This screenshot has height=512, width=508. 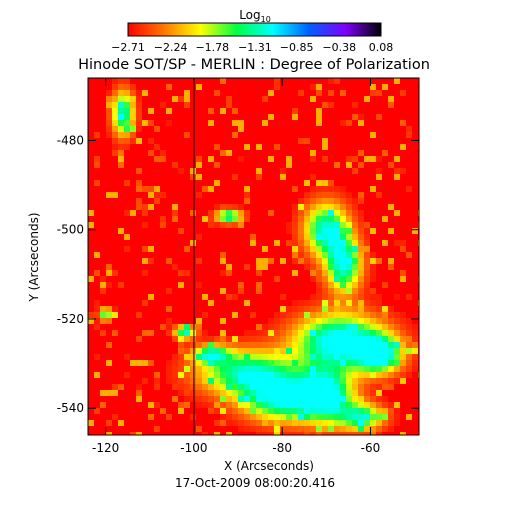 What do you see at coordinates (70, 319) in the screenshot?
I see `y-tick-label: -520` at bounding box center [70, 319].